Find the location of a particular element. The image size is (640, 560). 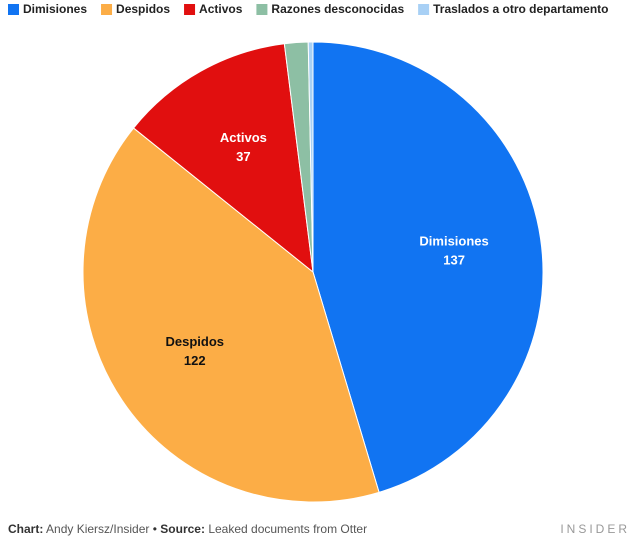

slice-value: 137 is located at coordinates (454, 260).